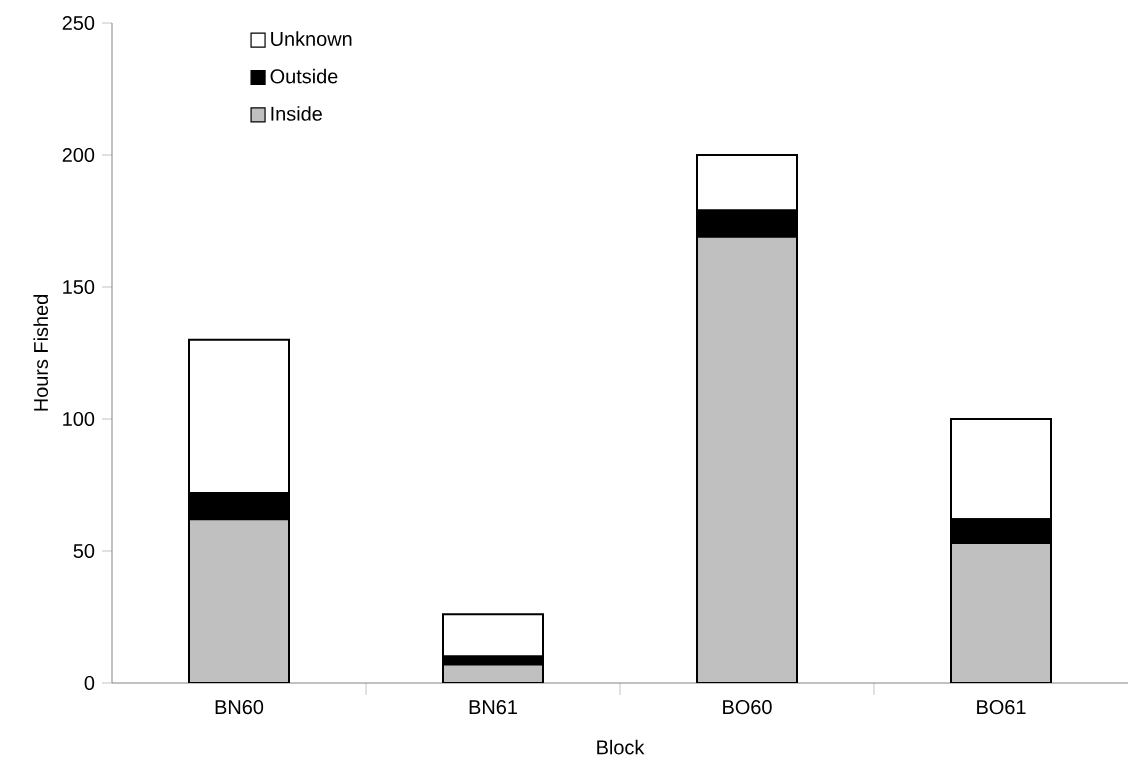 The width and height of the screenshot is (1128, 780). Describe the element at coordinates (621, 747) in the screenshot. I see `x-axis-title: Block` at that location.